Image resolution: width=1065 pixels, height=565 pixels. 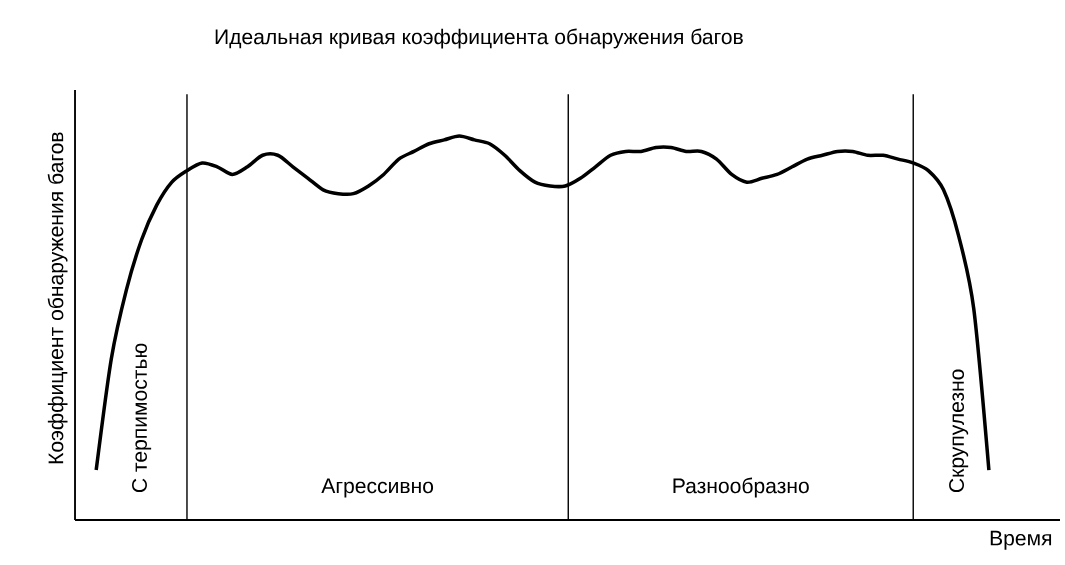 What do you see at coordinates (377, 488) in the screenshot?
I see `annotation: Агрессивно` at bounding box center [377, 488].